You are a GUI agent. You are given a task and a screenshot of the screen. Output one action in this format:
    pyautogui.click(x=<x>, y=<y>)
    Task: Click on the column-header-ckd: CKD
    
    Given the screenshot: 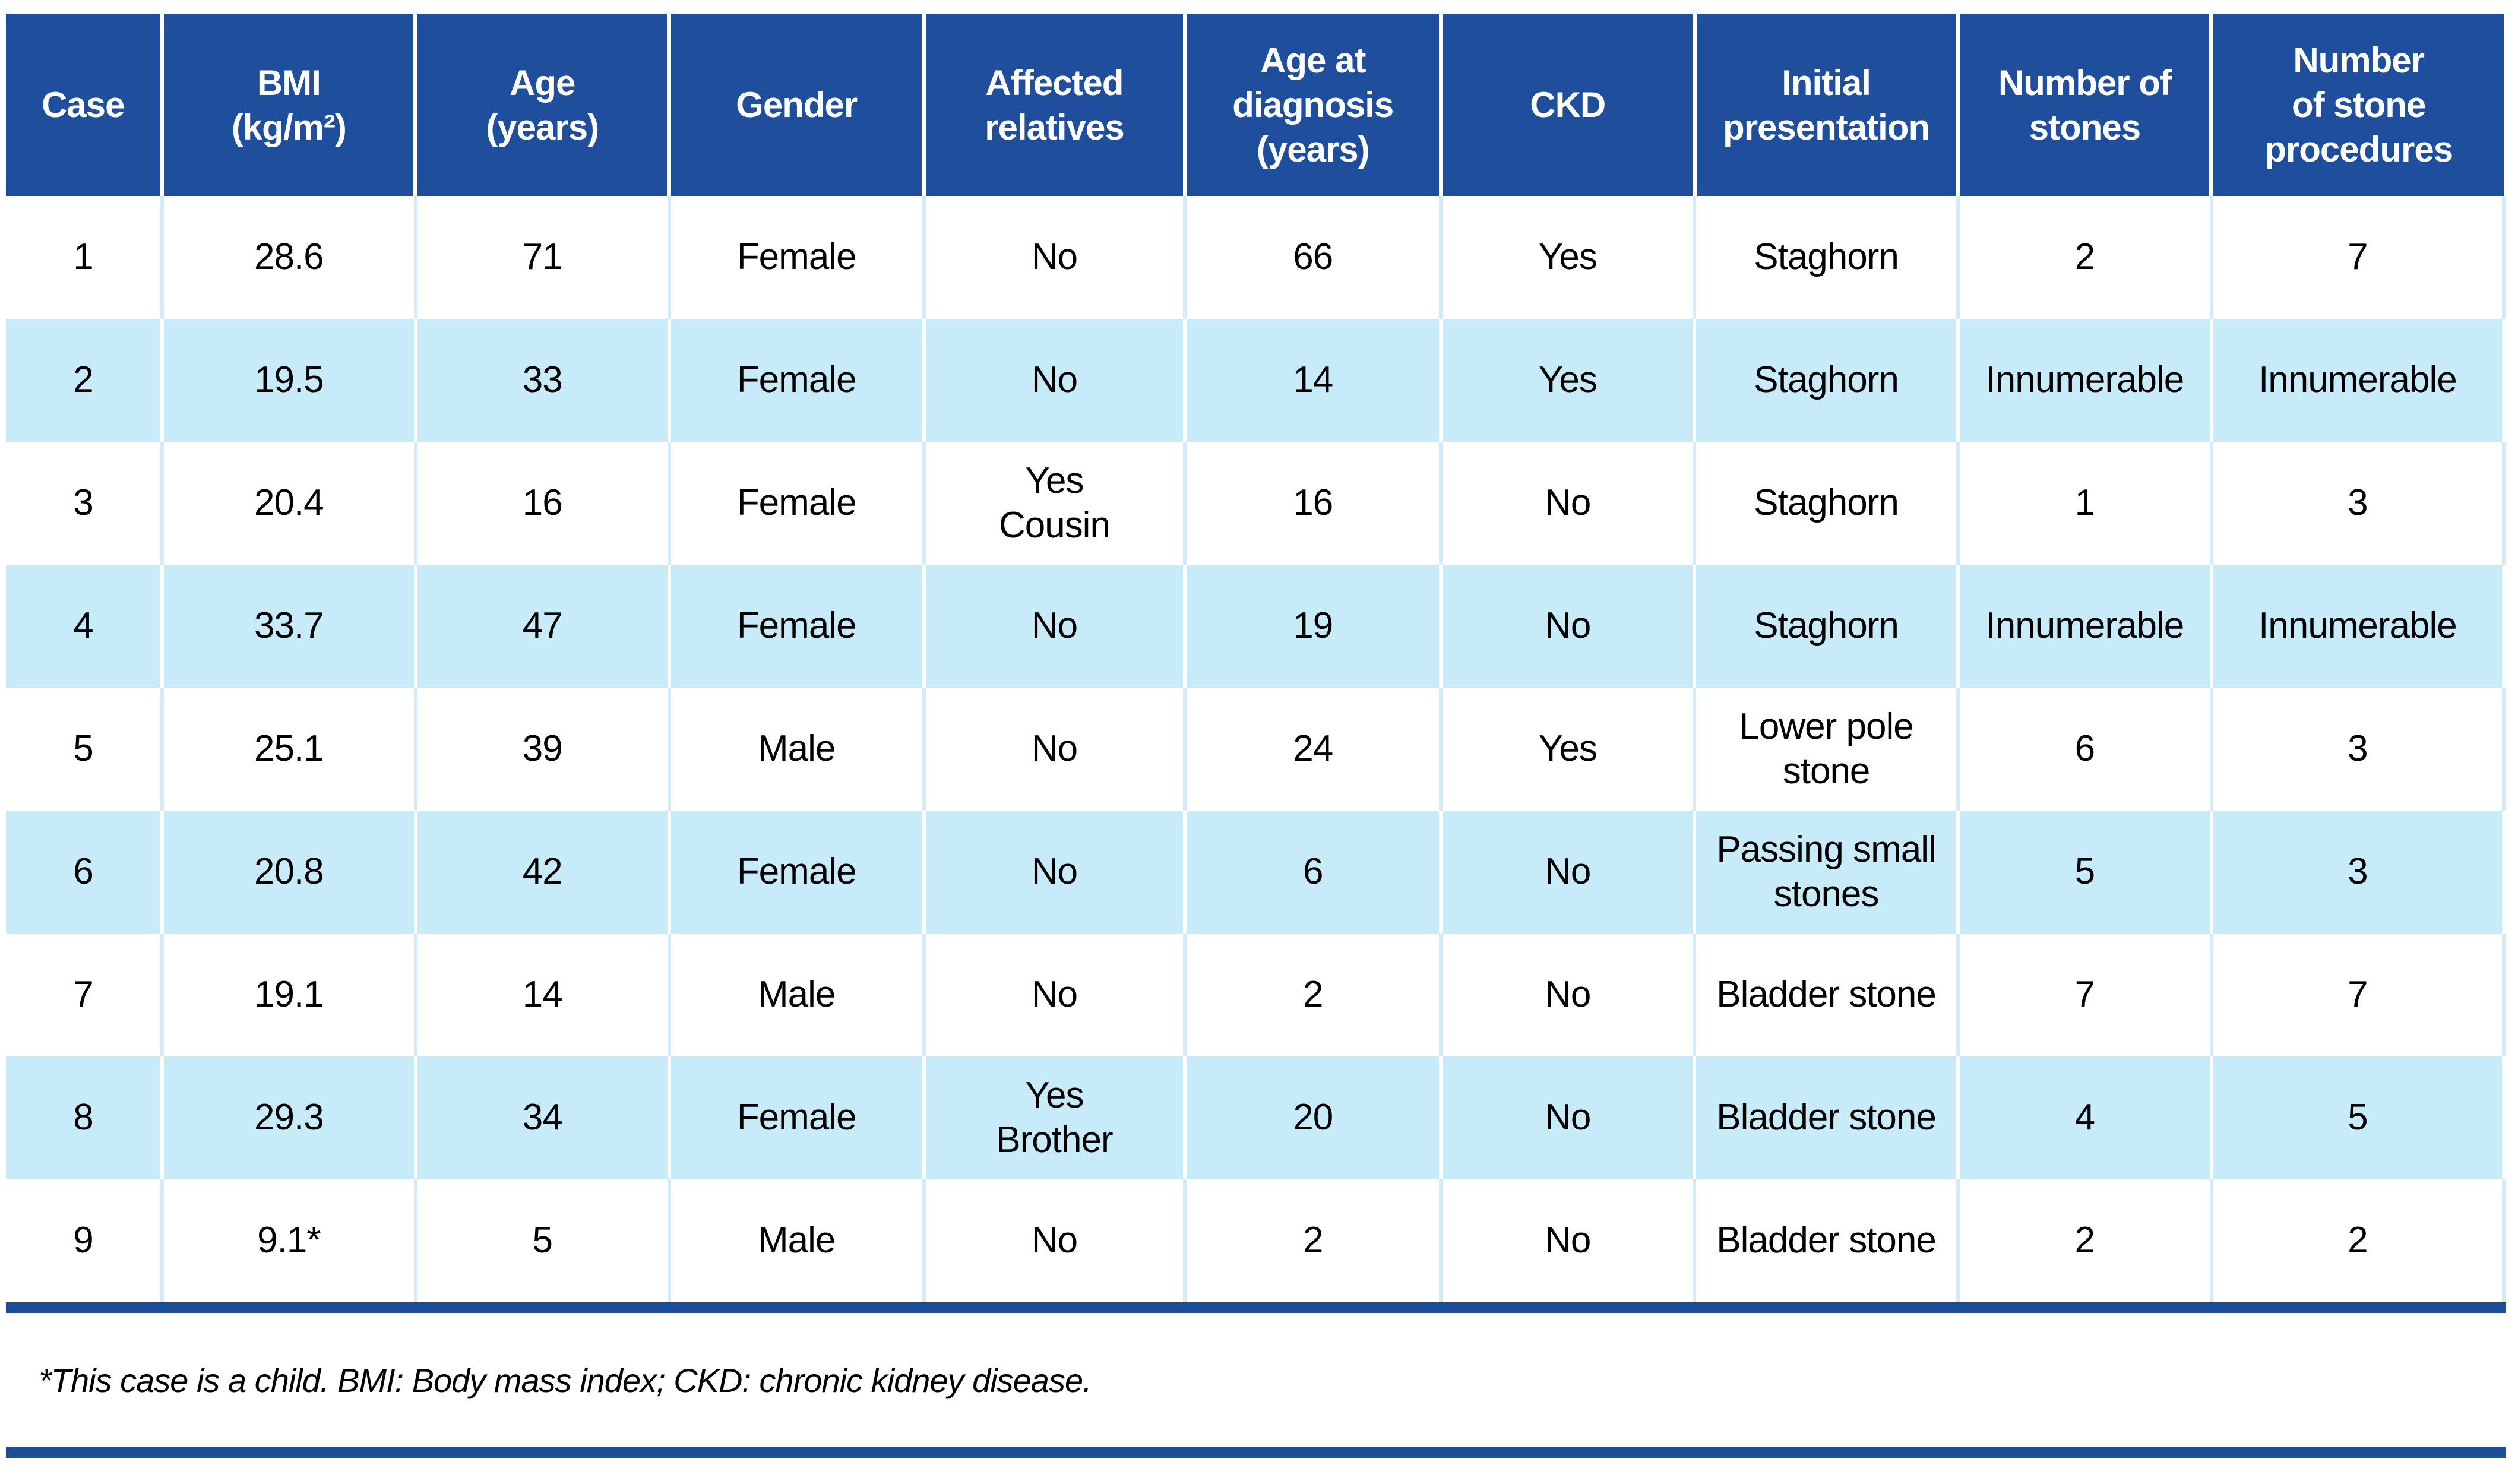 What is the action you would take?
    pyautogui.click(x=1569, y=105)
    